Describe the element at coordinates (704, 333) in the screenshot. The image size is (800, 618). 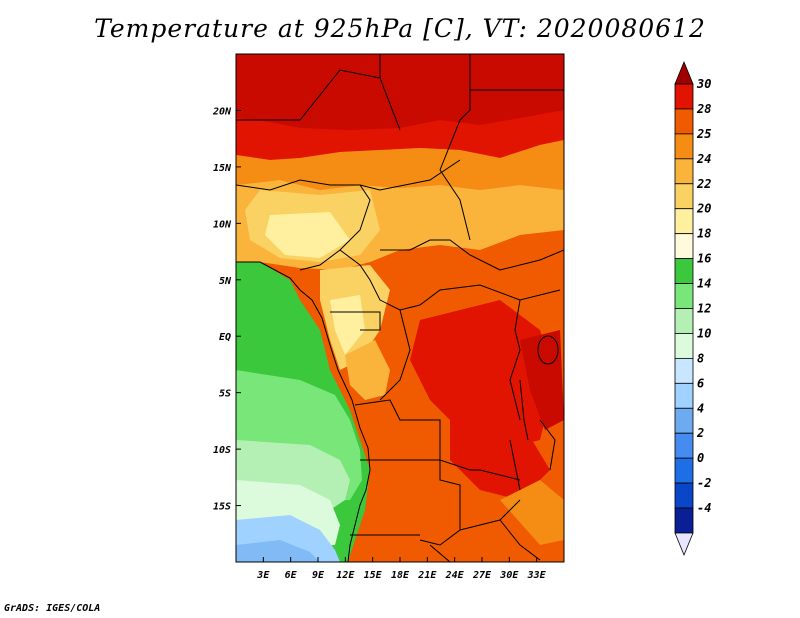
I see `colorbar-label: 10` at that location.